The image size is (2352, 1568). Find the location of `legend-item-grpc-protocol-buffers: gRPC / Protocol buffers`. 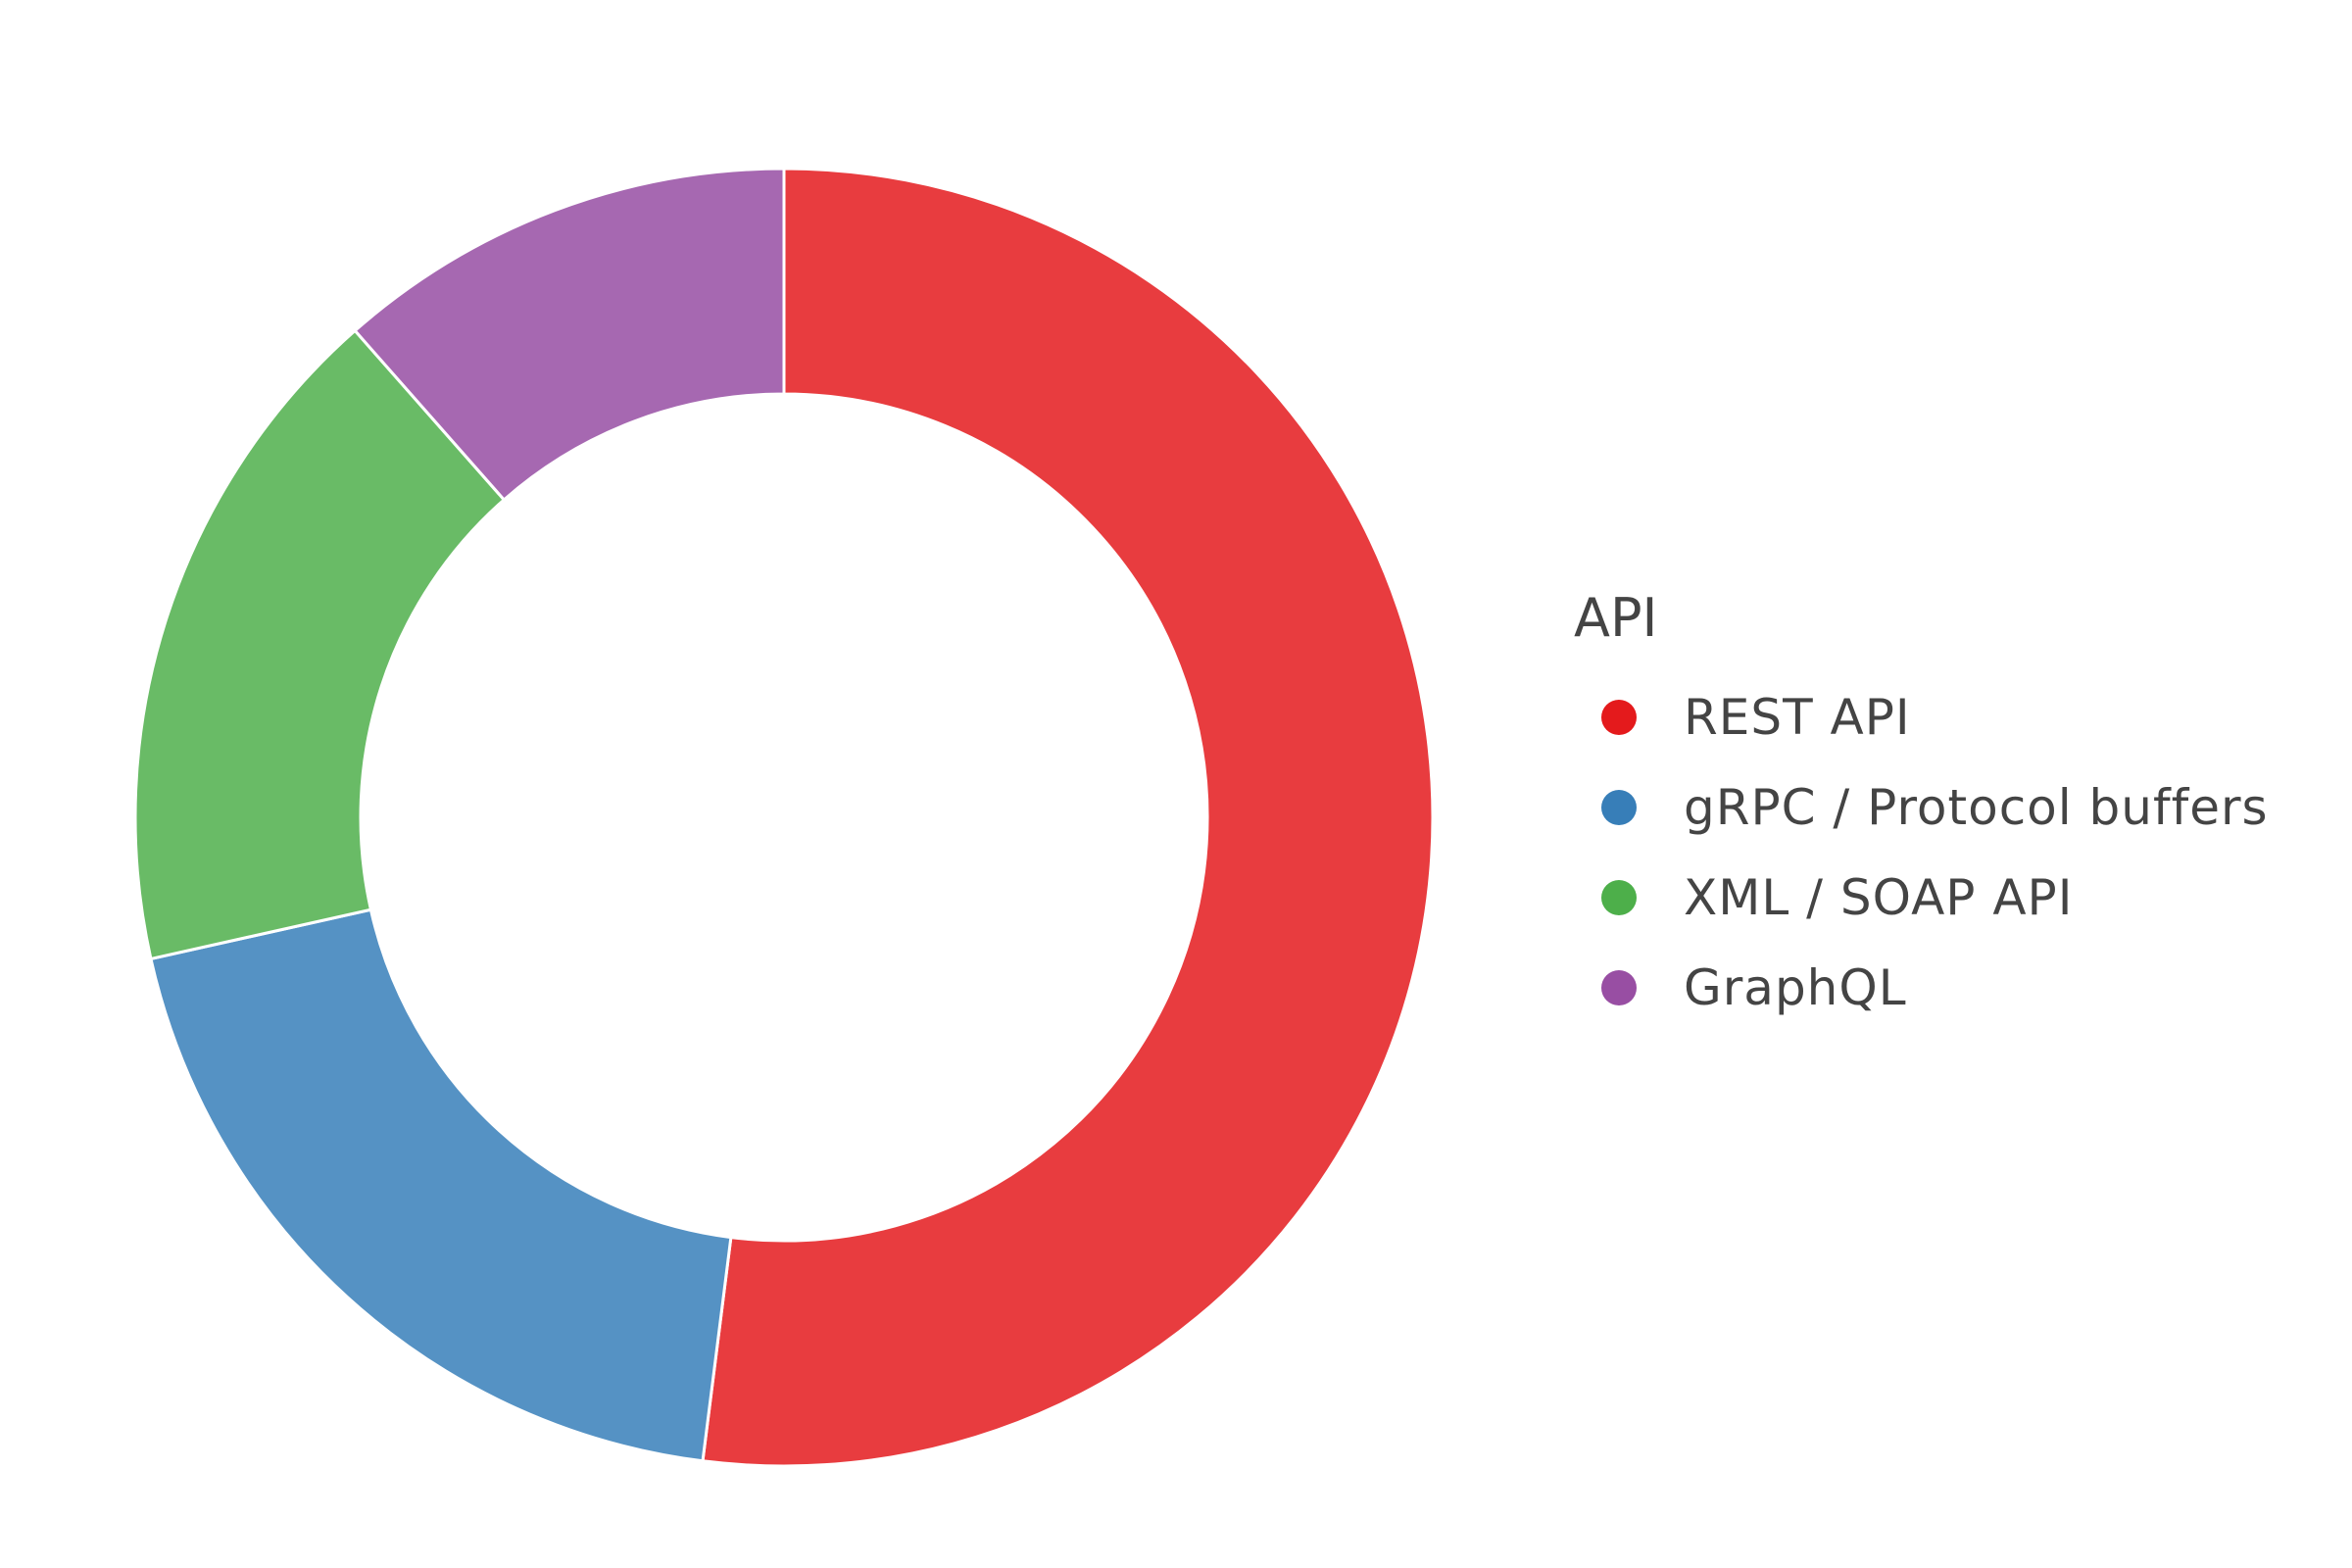

legend-item-grpc-protocol-buffers: gRPC / Protocol buffers is located at coordinates (1920, 807).